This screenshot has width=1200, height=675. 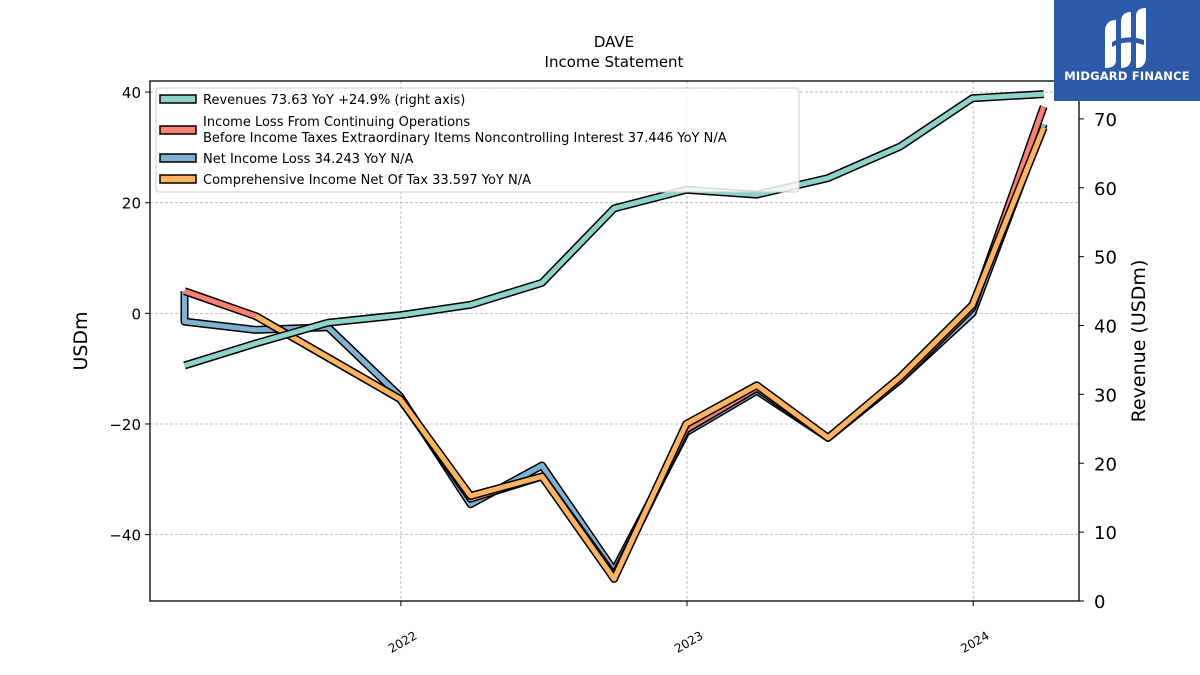 What do you see at coordinates (614, 42) in the screenshot?
I see `chart-title: DAVE` at bounding box center [614, 42].